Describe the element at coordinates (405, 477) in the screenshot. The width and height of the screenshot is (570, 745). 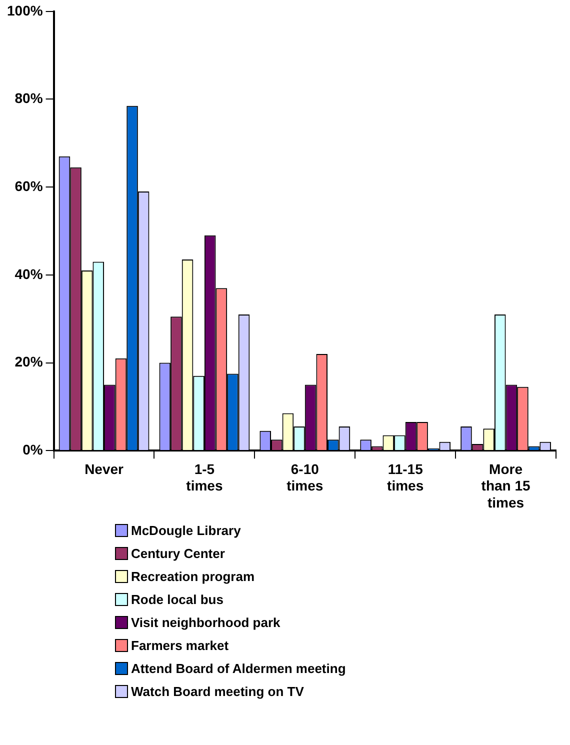
I see `x-tick-label: 11-15 times` at that location.